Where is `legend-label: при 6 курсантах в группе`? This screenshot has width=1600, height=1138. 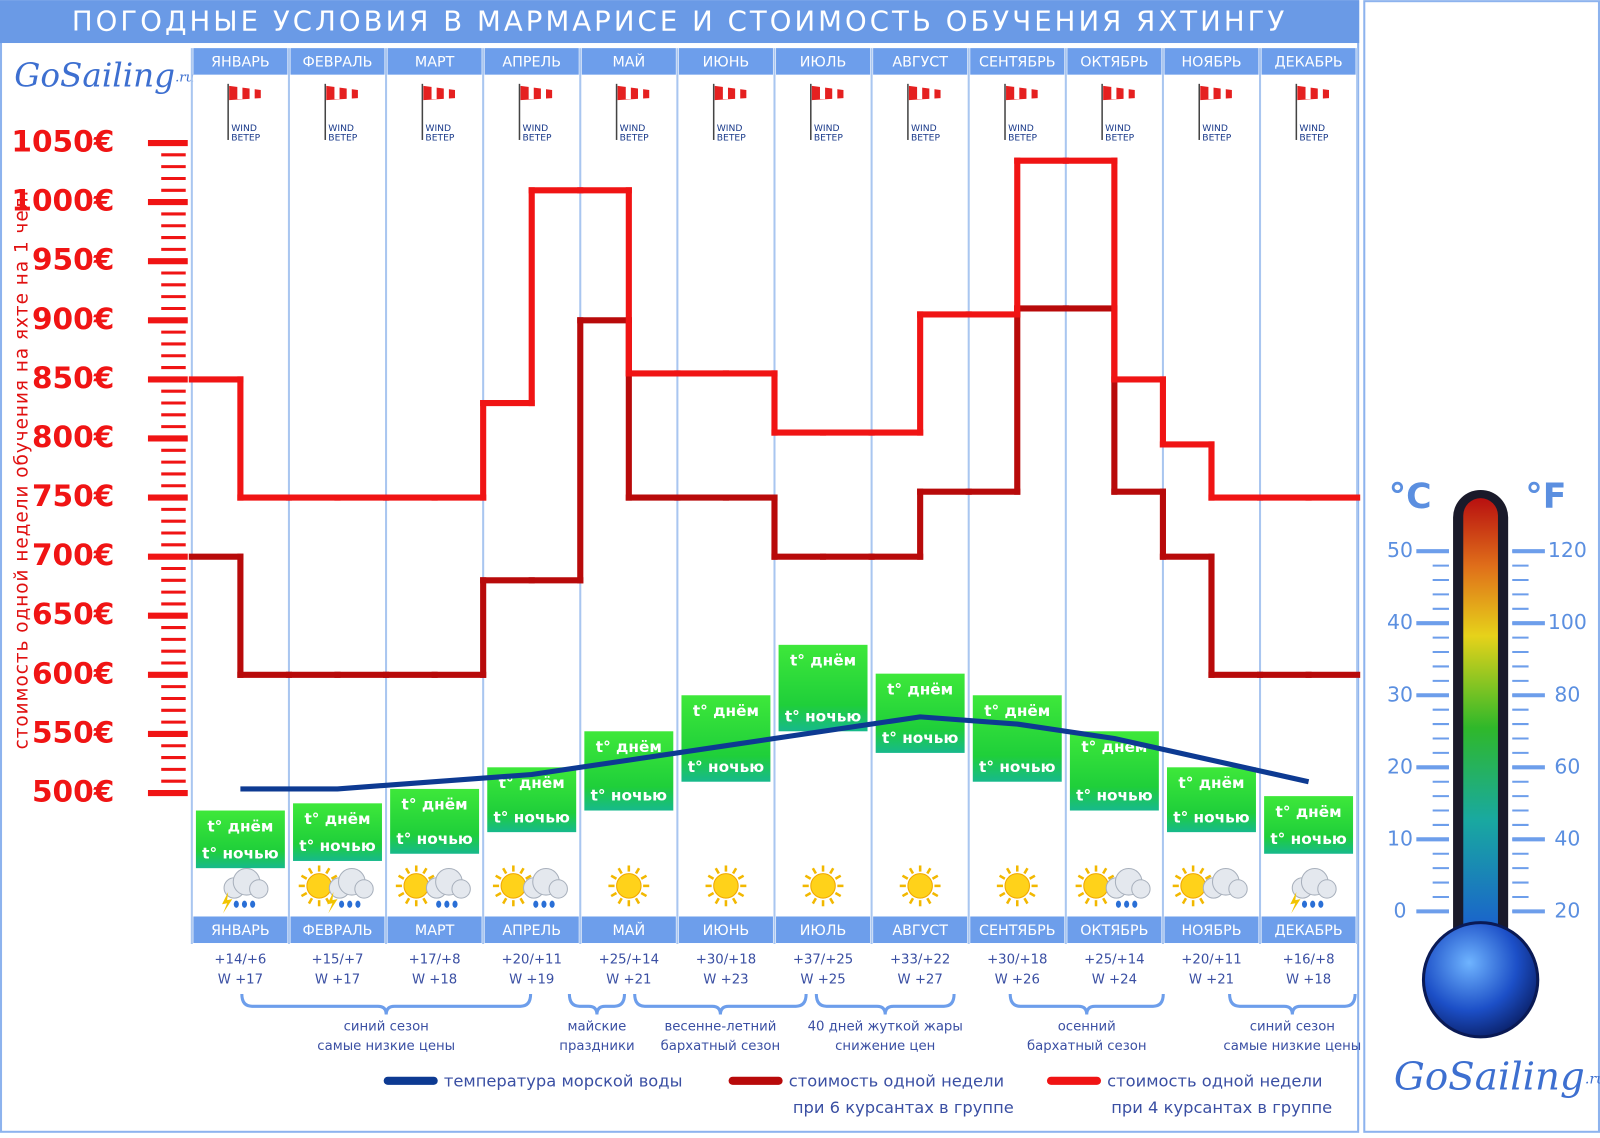
legend-label: при 6 курсантах в группе is located at coordinates (903, 1107).